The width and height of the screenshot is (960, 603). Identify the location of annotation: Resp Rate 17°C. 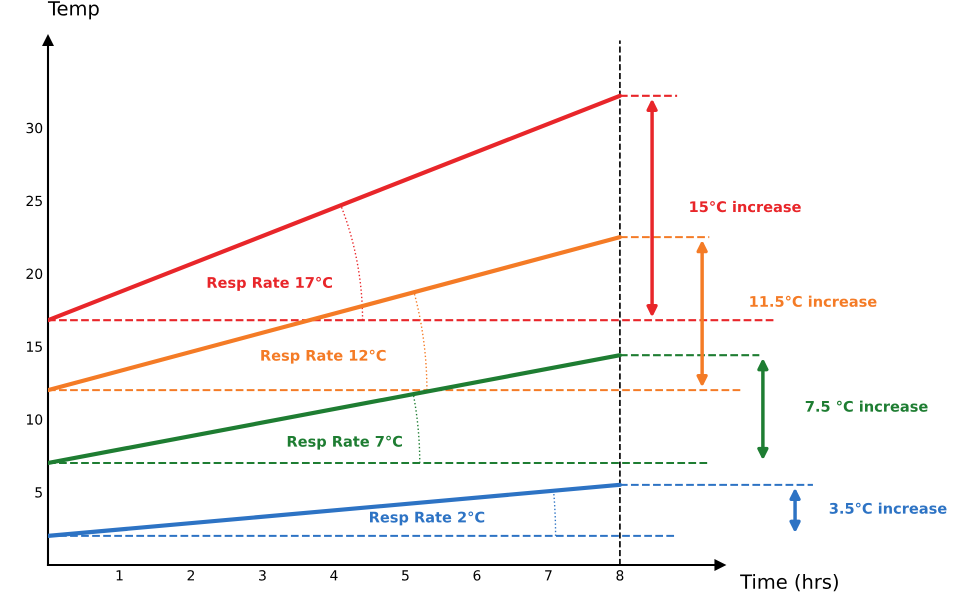
(270, 283).